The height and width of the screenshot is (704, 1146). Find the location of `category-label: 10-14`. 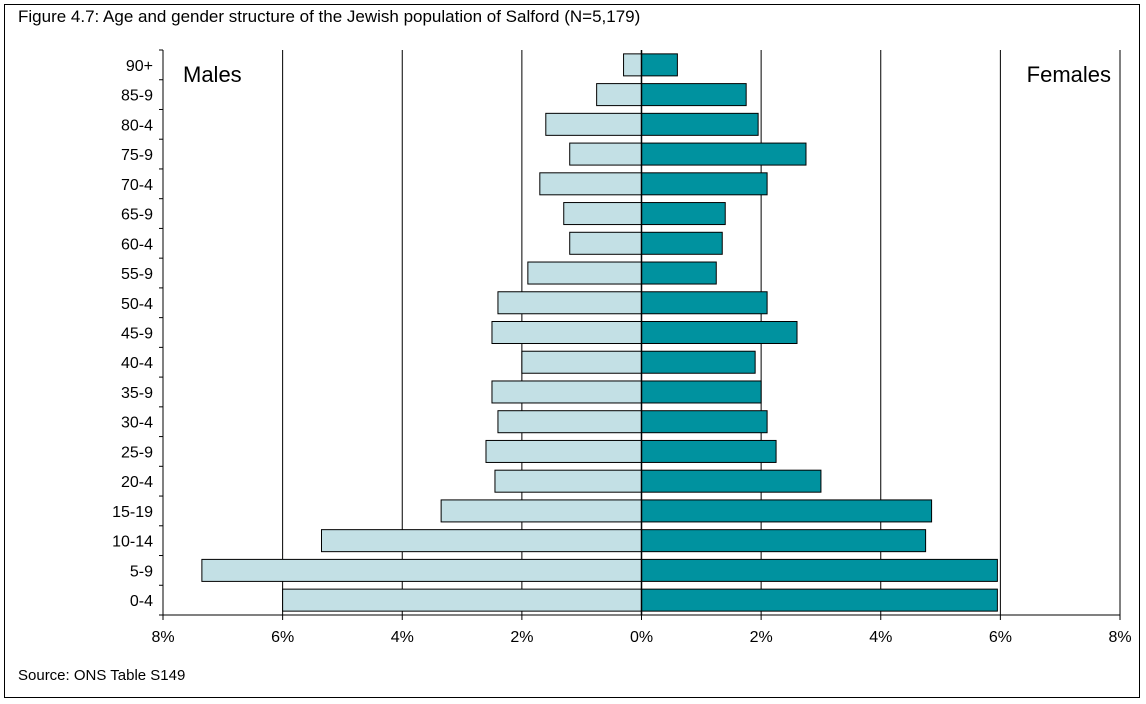

category-label: 10-14 is located at coordinates (132, 542).